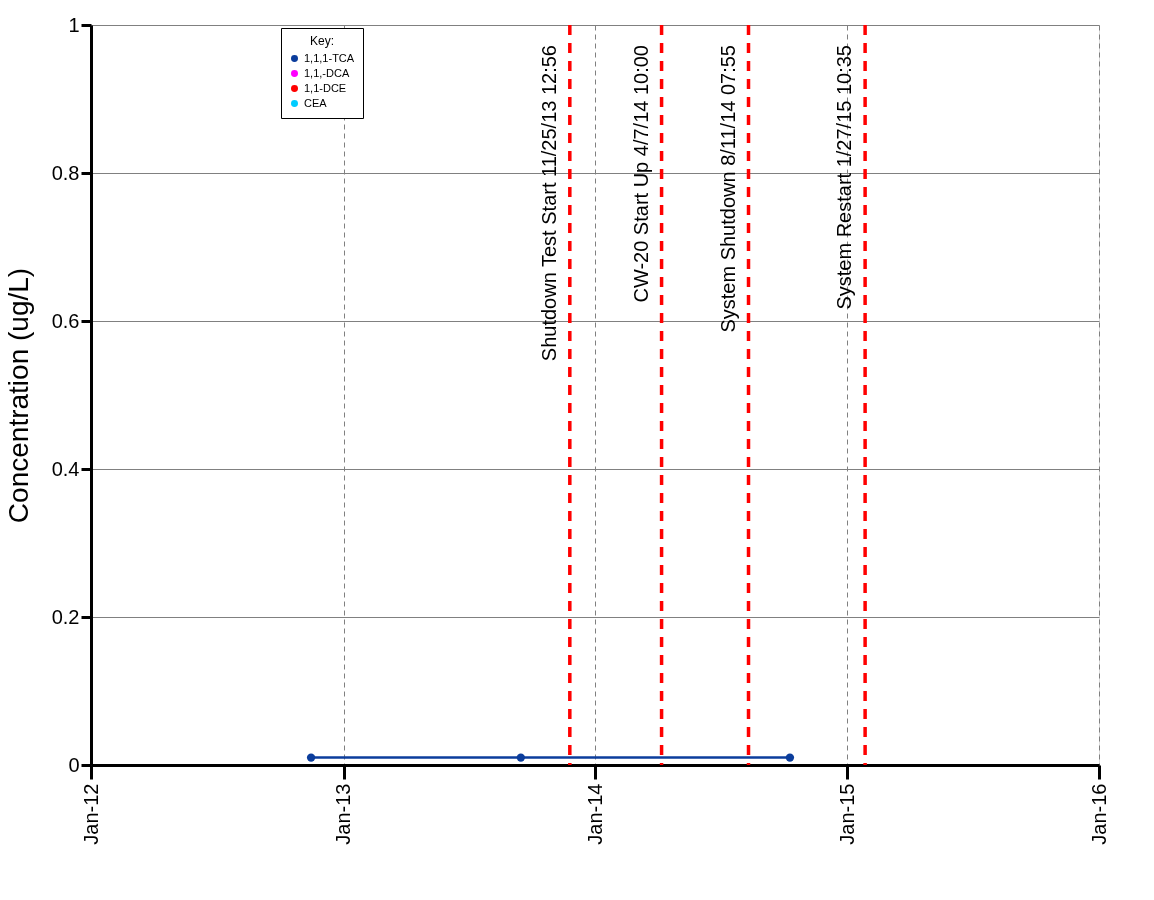 This screenshot has height=900, width=1154. What do you see at coordinates (316, 102) in the screenshot?
I see `legend-label: CEA` at bounding box center [316, 102].